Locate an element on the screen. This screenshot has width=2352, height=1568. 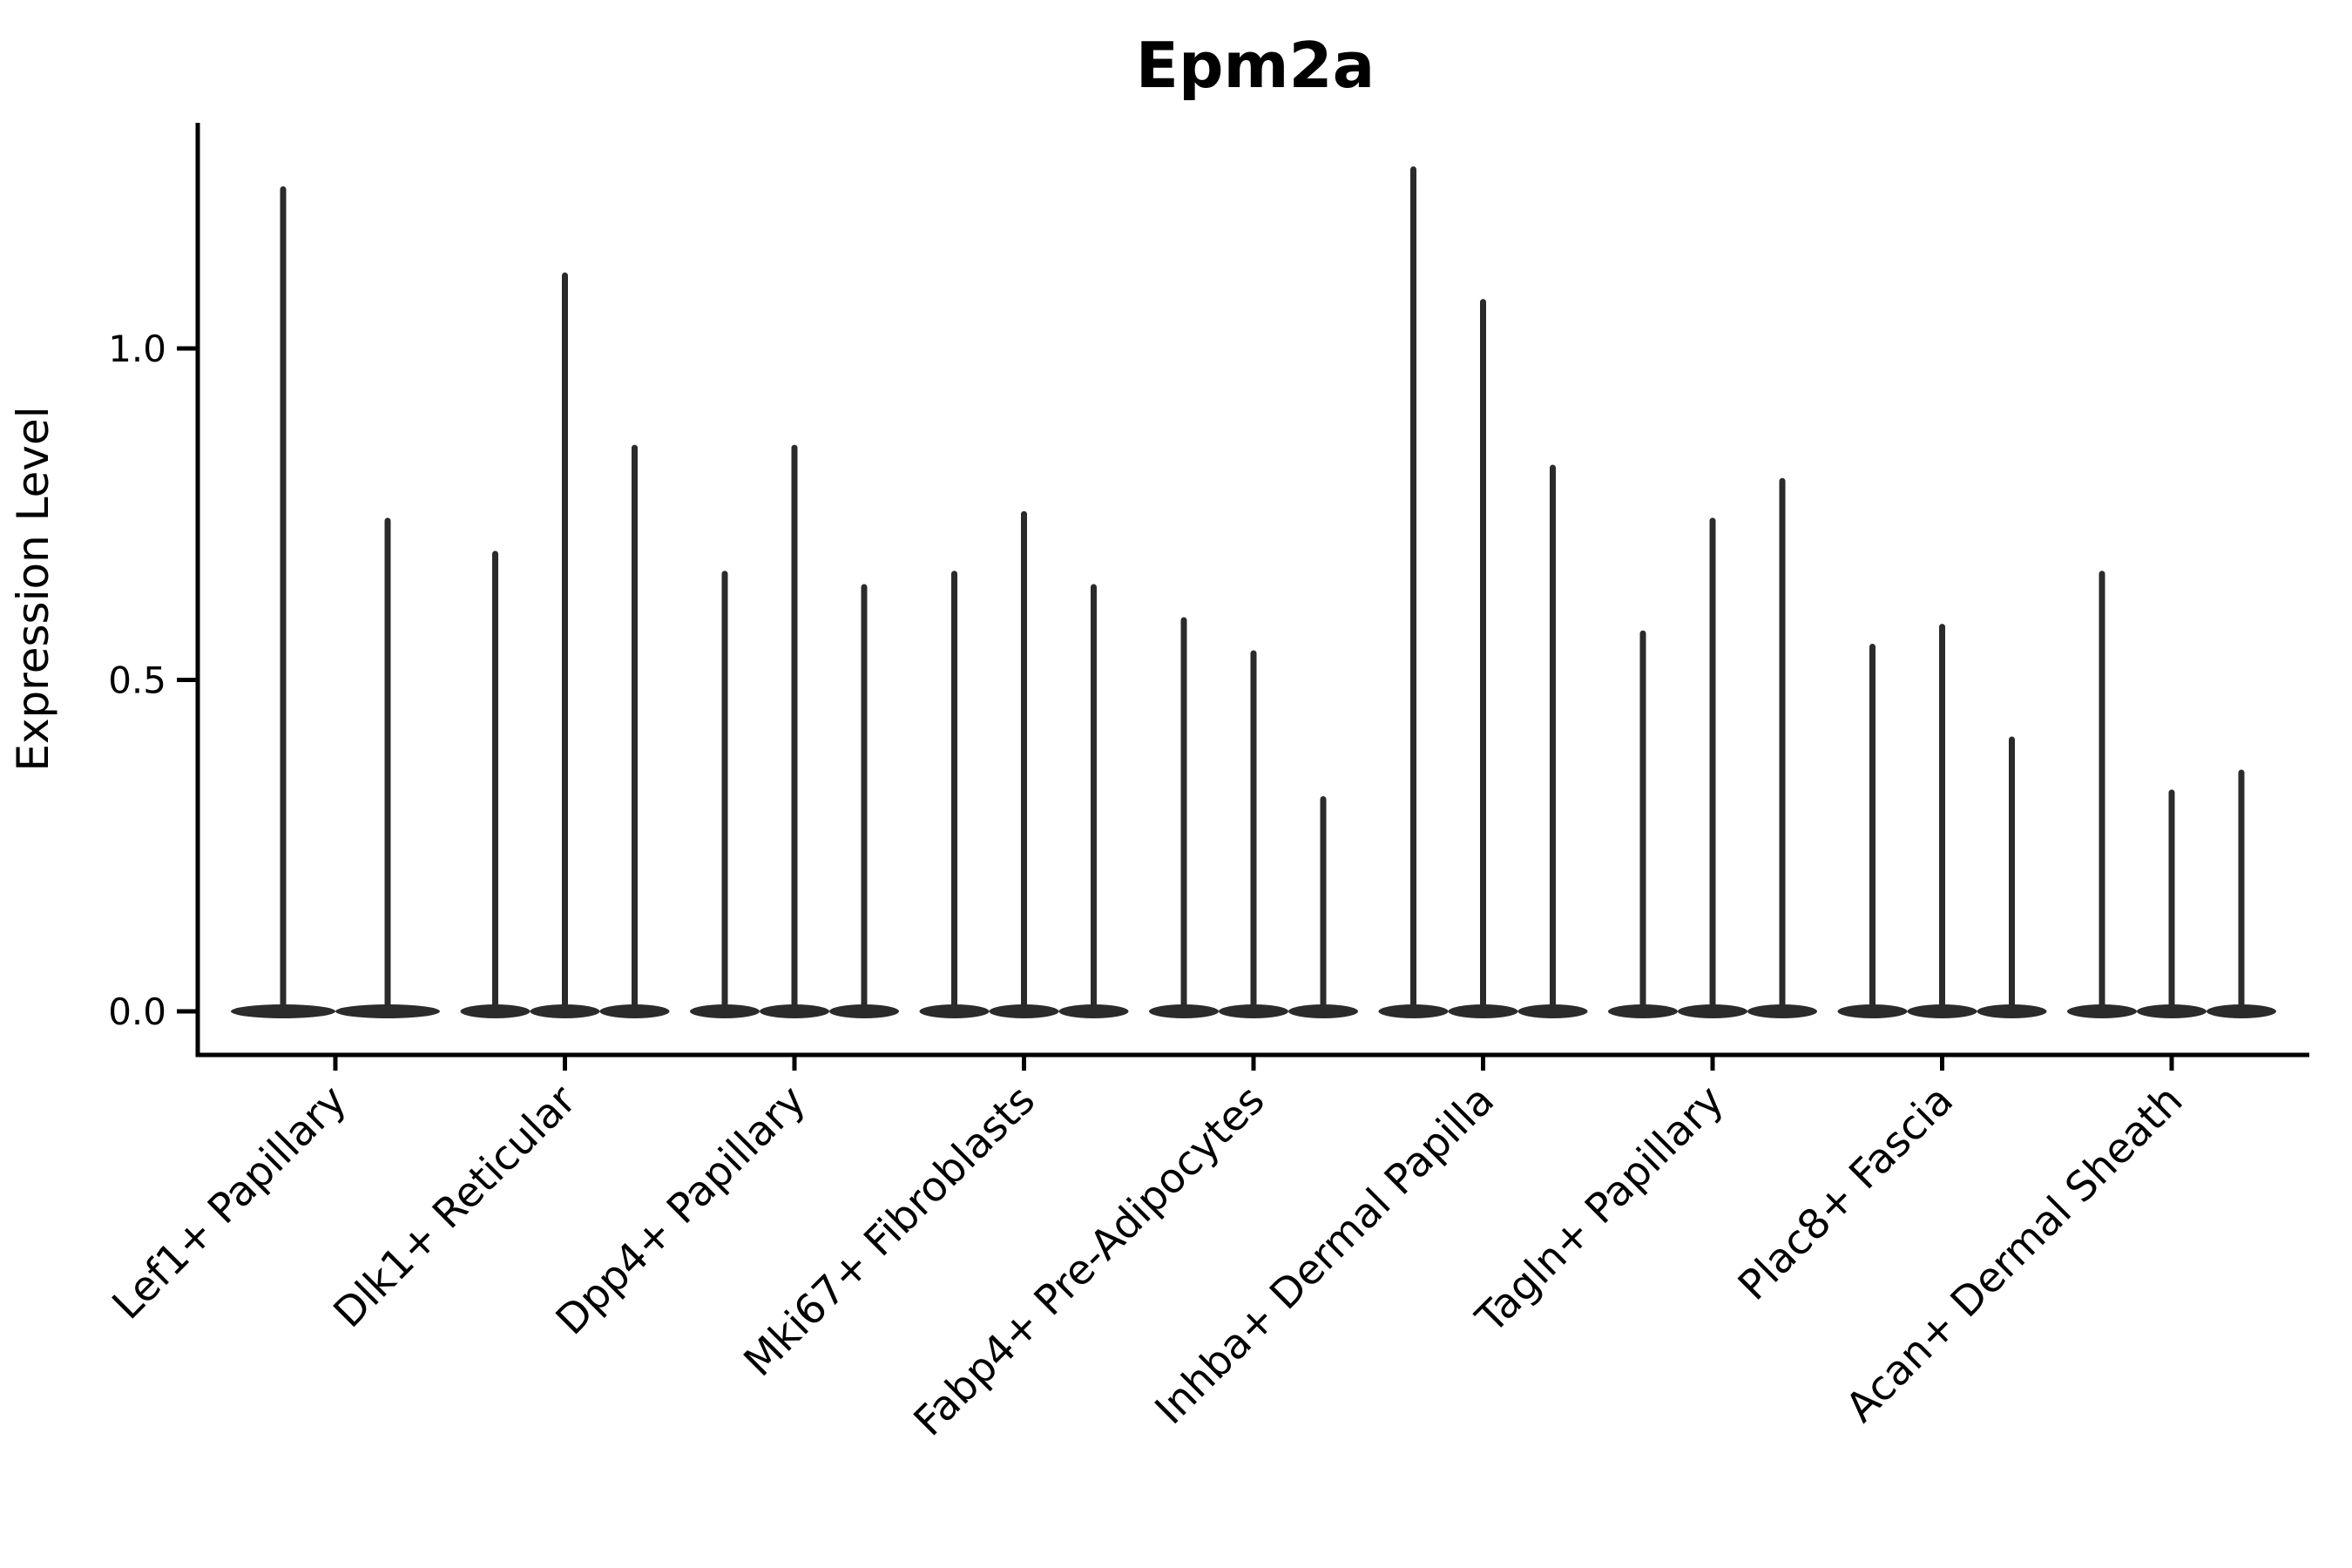
y-tick-label: 0.0 is located at coordinates (137, 1012).